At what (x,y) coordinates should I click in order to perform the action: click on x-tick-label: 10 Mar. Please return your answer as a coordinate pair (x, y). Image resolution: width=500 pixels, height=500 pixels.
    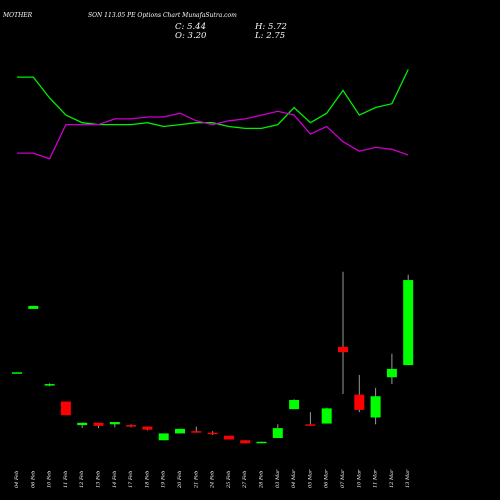
    Looking at the image, I should click on (359, 478).